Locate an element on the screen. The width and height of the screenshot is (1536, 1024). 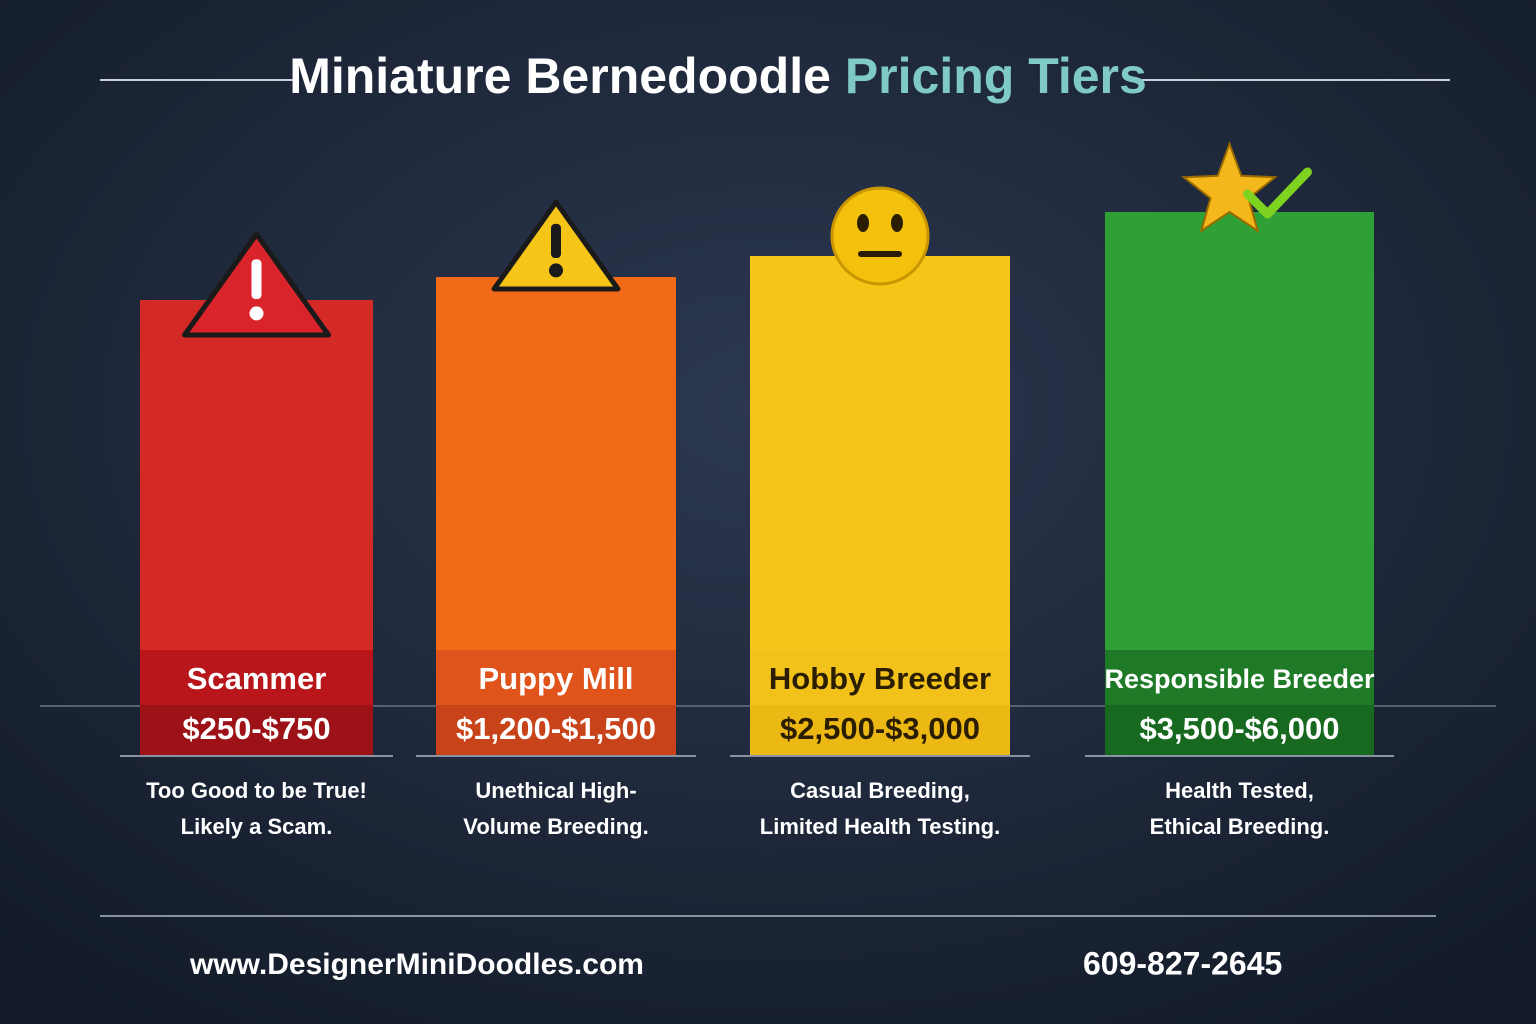
tier-price: $1,200-$1,500 is located at coordinates (556, 728).